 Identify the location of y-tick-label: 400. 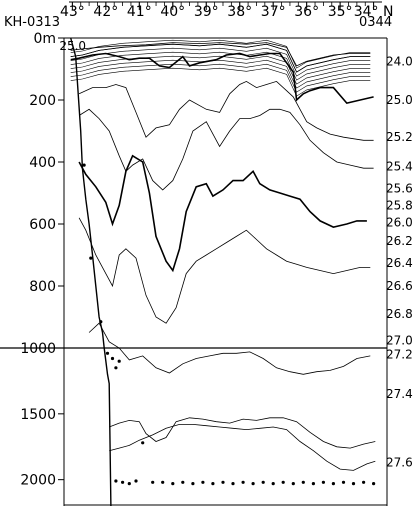
(42, 163).